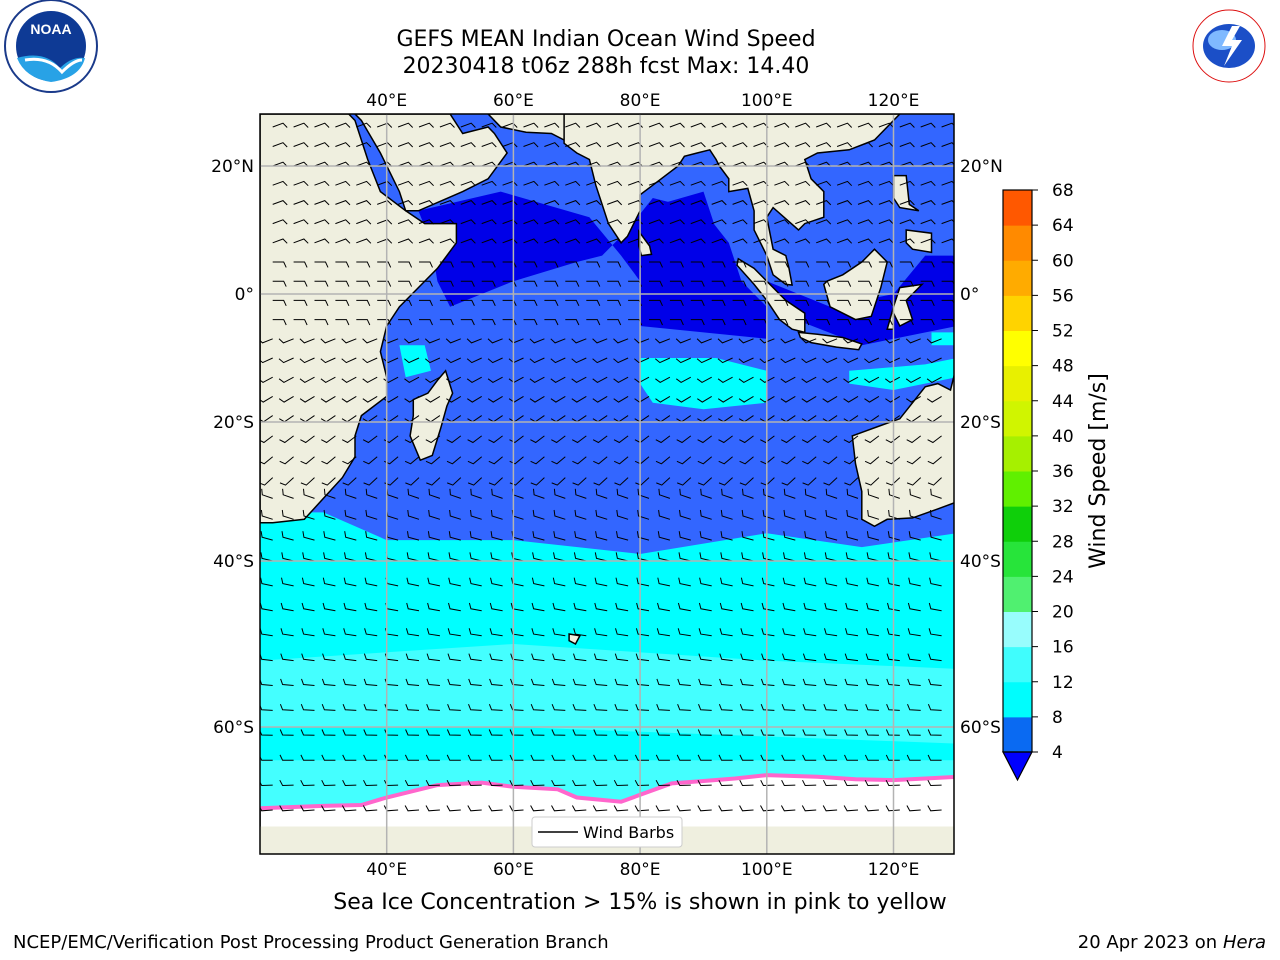 This screenshot has width=1280, height=960. What do you see at coordinates (1229, 46) in the screenshot?
I see `nws-logo` at bounding box center [1229, 46].